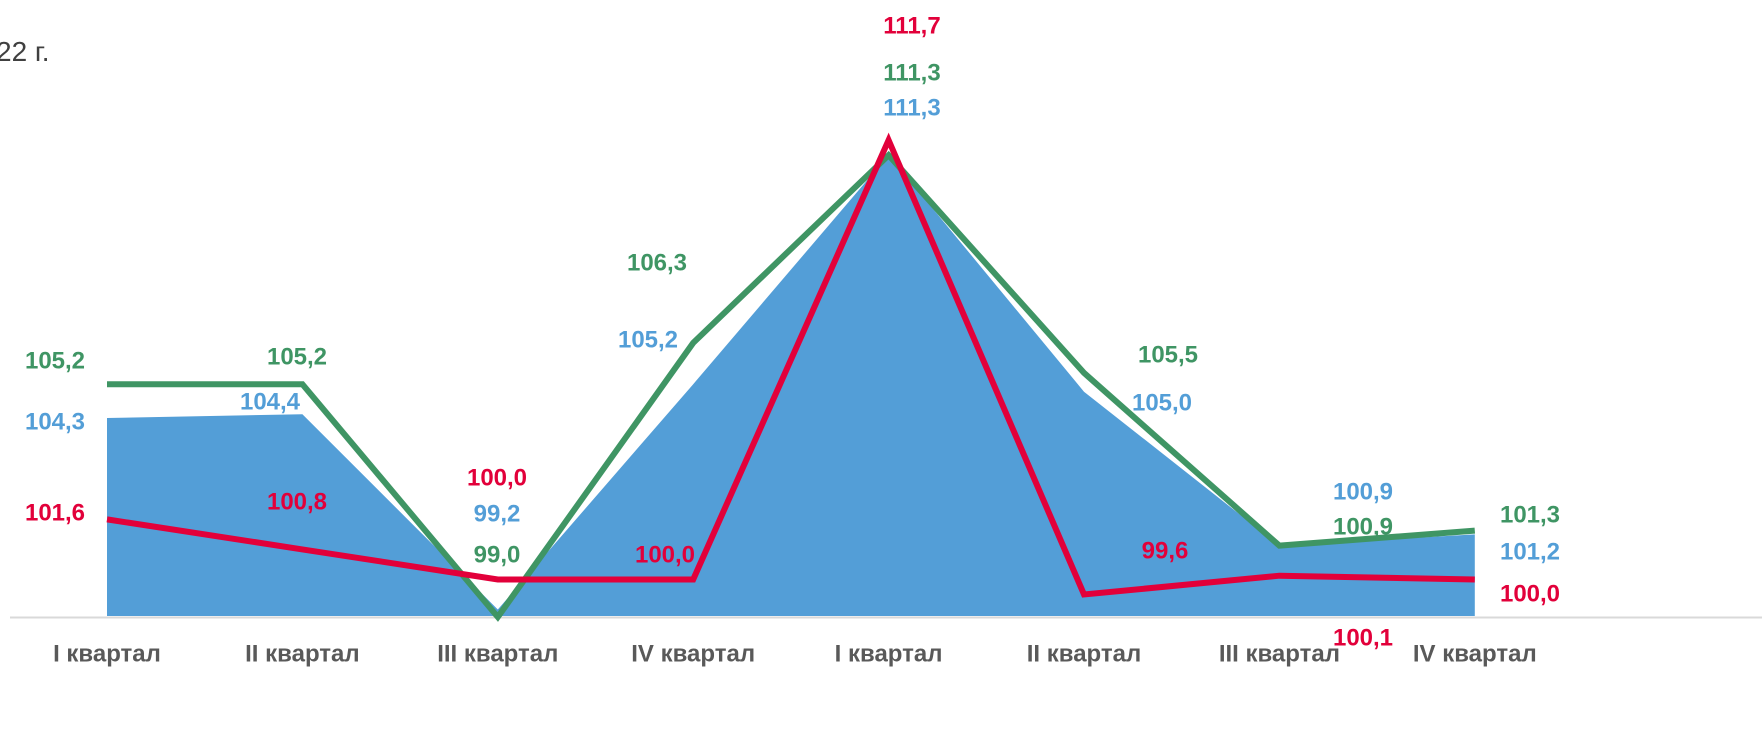 The width and height of the screenshot is (1762, 745). I want to click on data-label-red: 99,6, so click(1165, 550).